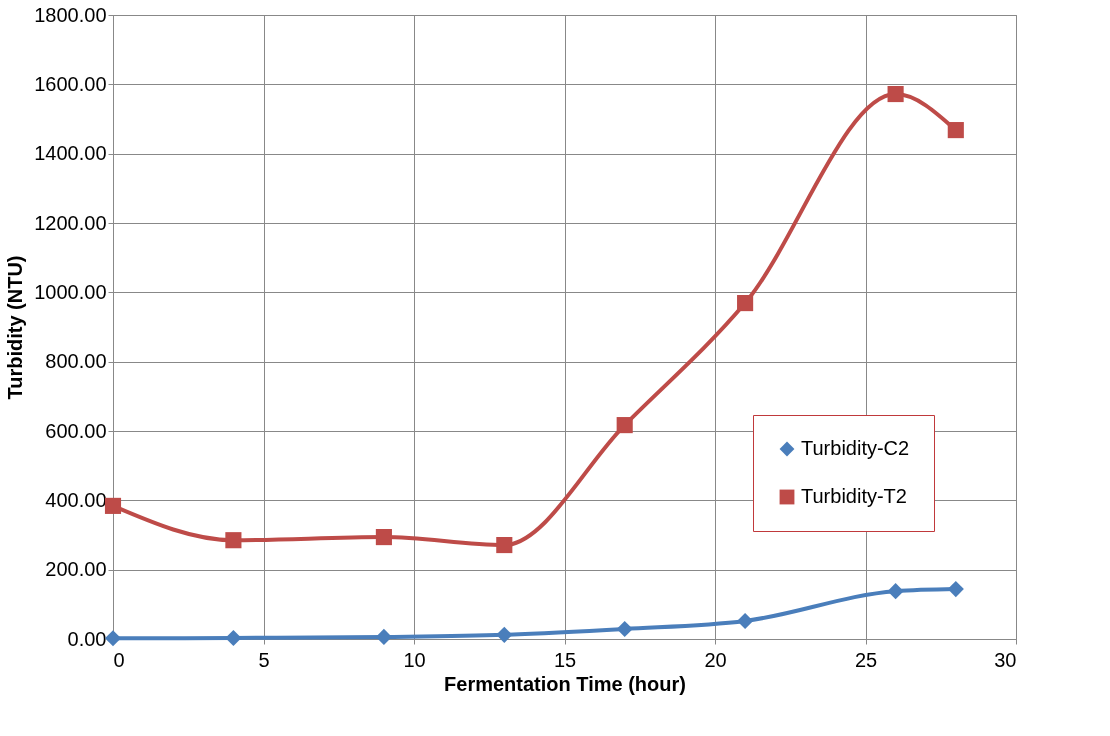  I want to click on x-tick-label: 0, so click(119, 659).